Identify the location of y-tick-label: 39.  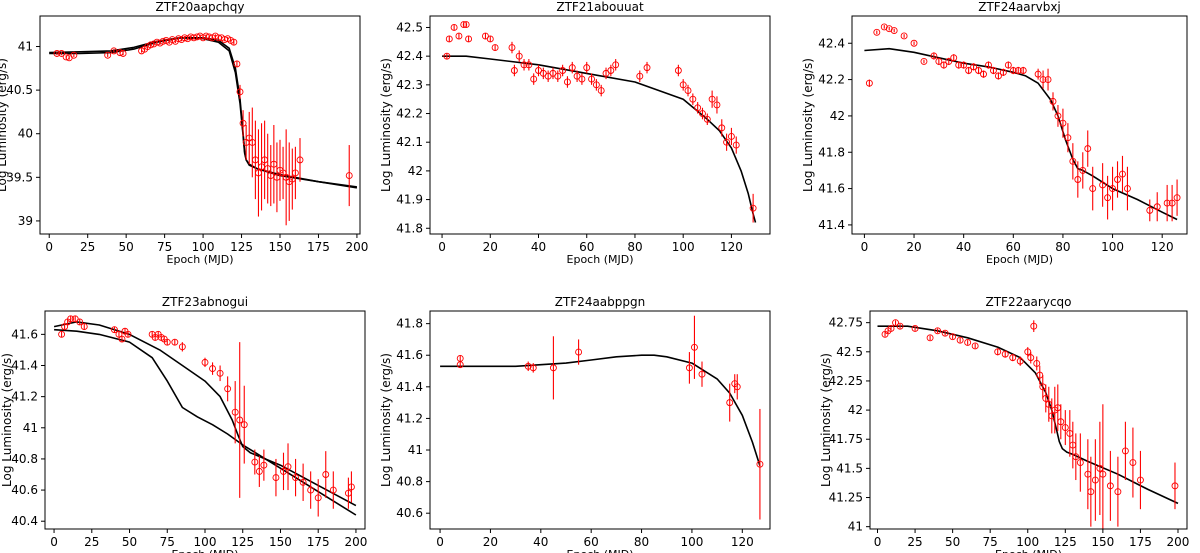
(25, 221).